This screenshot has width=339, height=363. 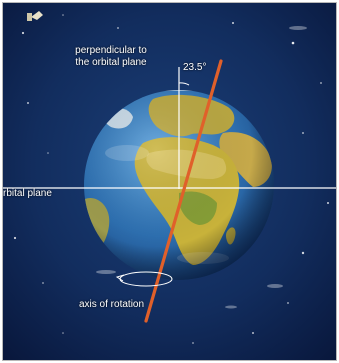 What do you see at coordinates (184, 84) in the screenshot?
I see `tilt-angle-arc` at bounding box center [184, 84].